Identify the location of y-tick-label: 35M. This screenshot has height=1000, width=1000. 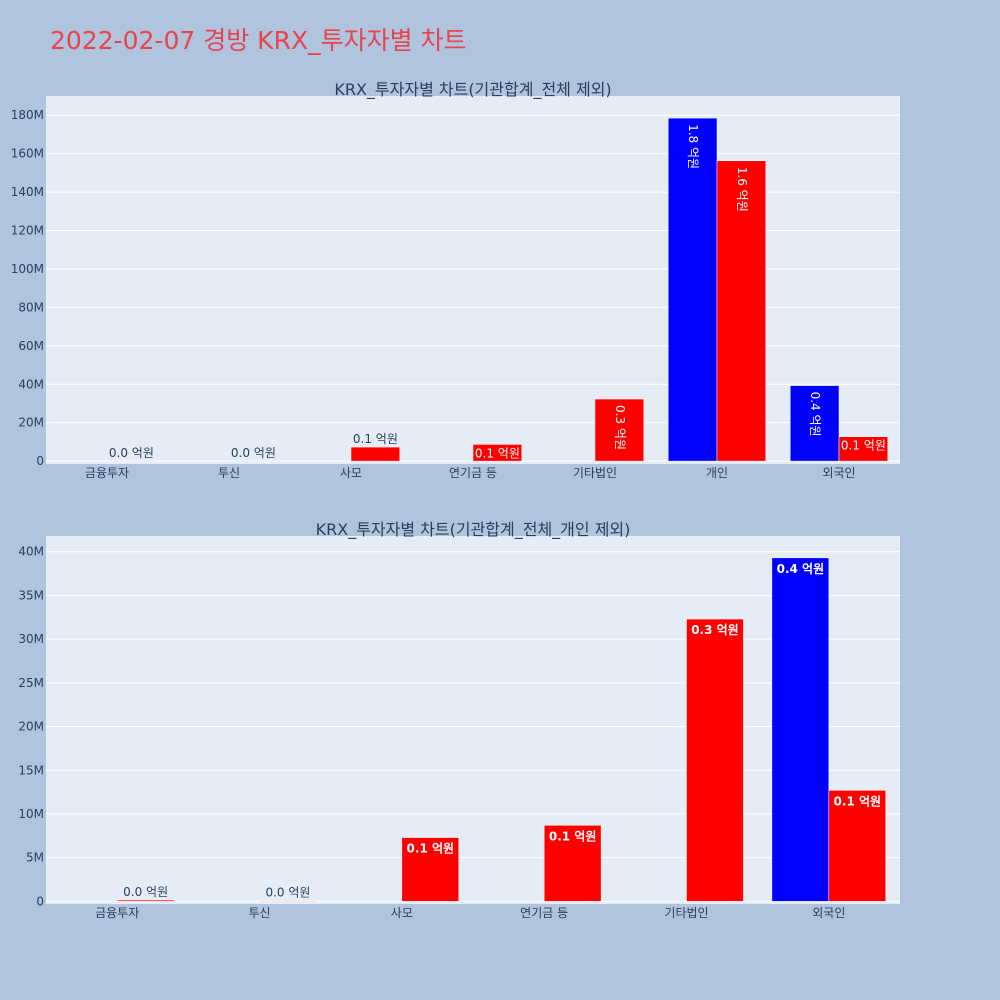
(31, 595).